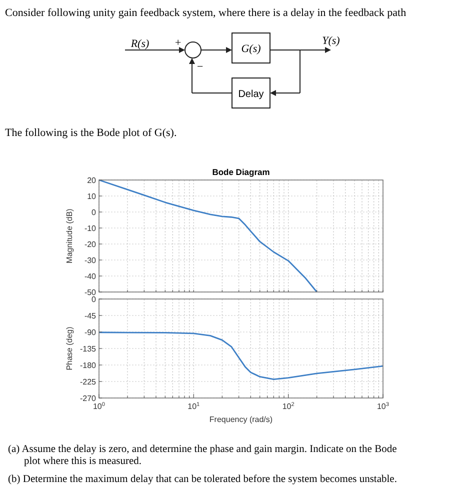 This screenshot has height=499, width=474. Describe the element at coordinates (91, 133) in the screenshot. I see `text: The following is the Bode plot of G(s).` at that location.